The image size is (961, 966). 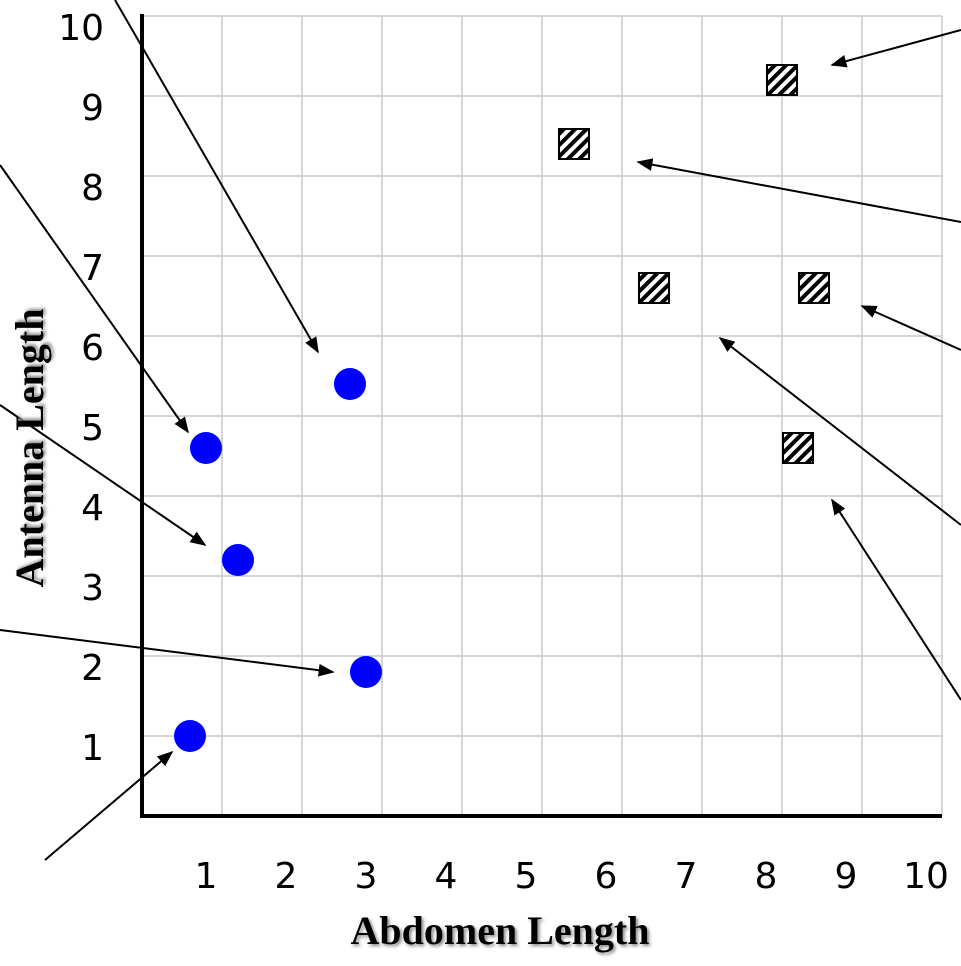 I want to click on x-tick-label: 10, so click(x=926, y=876).